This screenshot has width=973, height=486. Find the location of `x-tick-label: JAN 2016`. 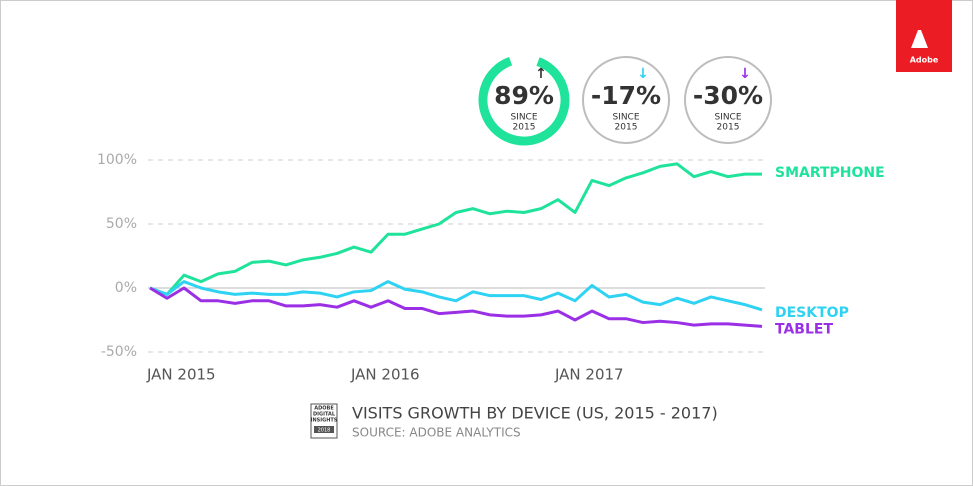

x-tick-label: JAN 2016 is located at coordinates (385, 375).